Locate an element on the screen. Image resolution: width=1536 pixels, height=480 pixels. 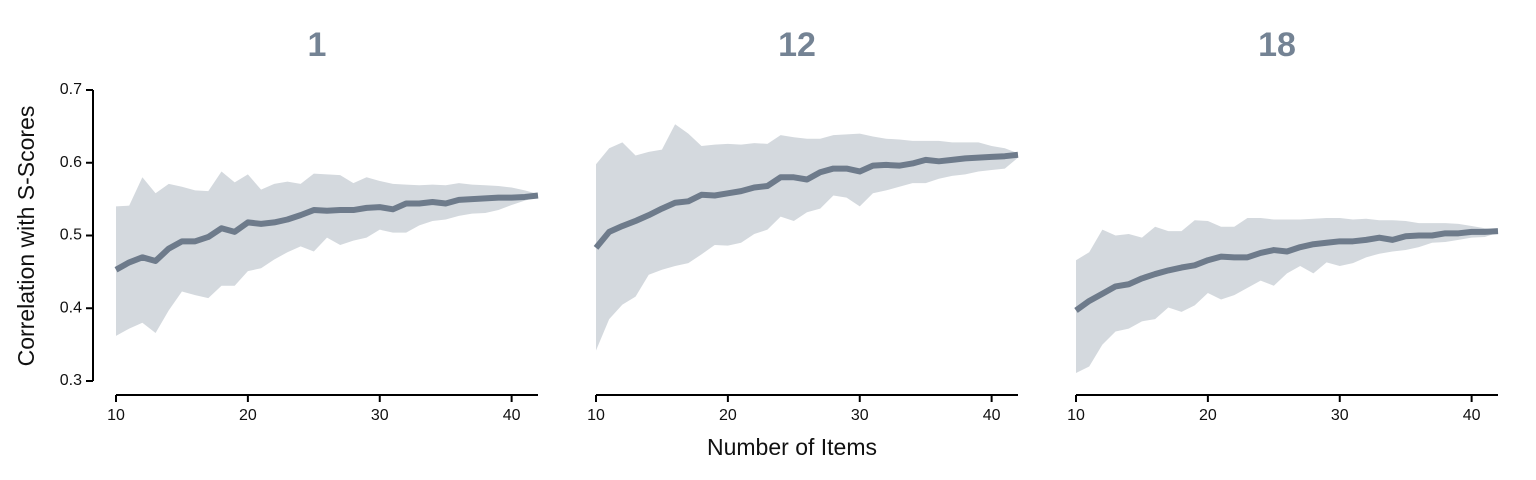
y-tick-label: 0.7 is located at coordinates (71, 89).